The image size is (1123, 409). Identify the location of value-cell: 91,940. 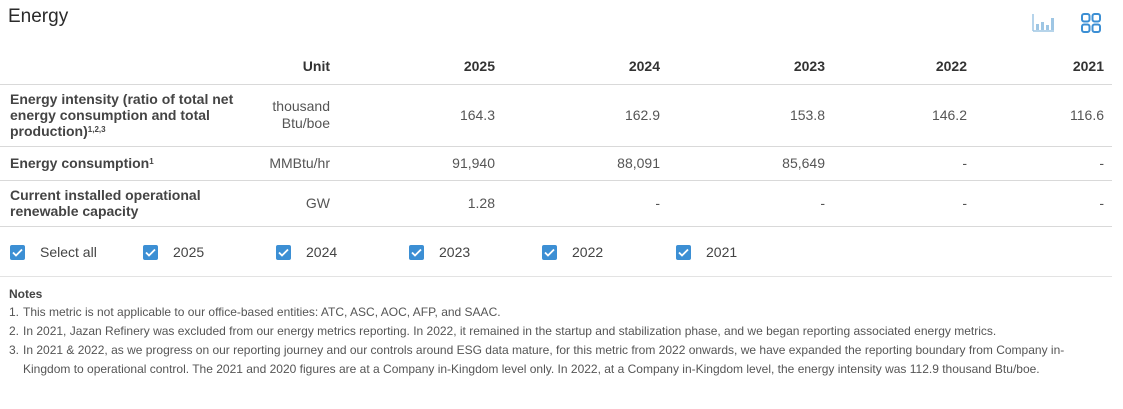
(412, 163).